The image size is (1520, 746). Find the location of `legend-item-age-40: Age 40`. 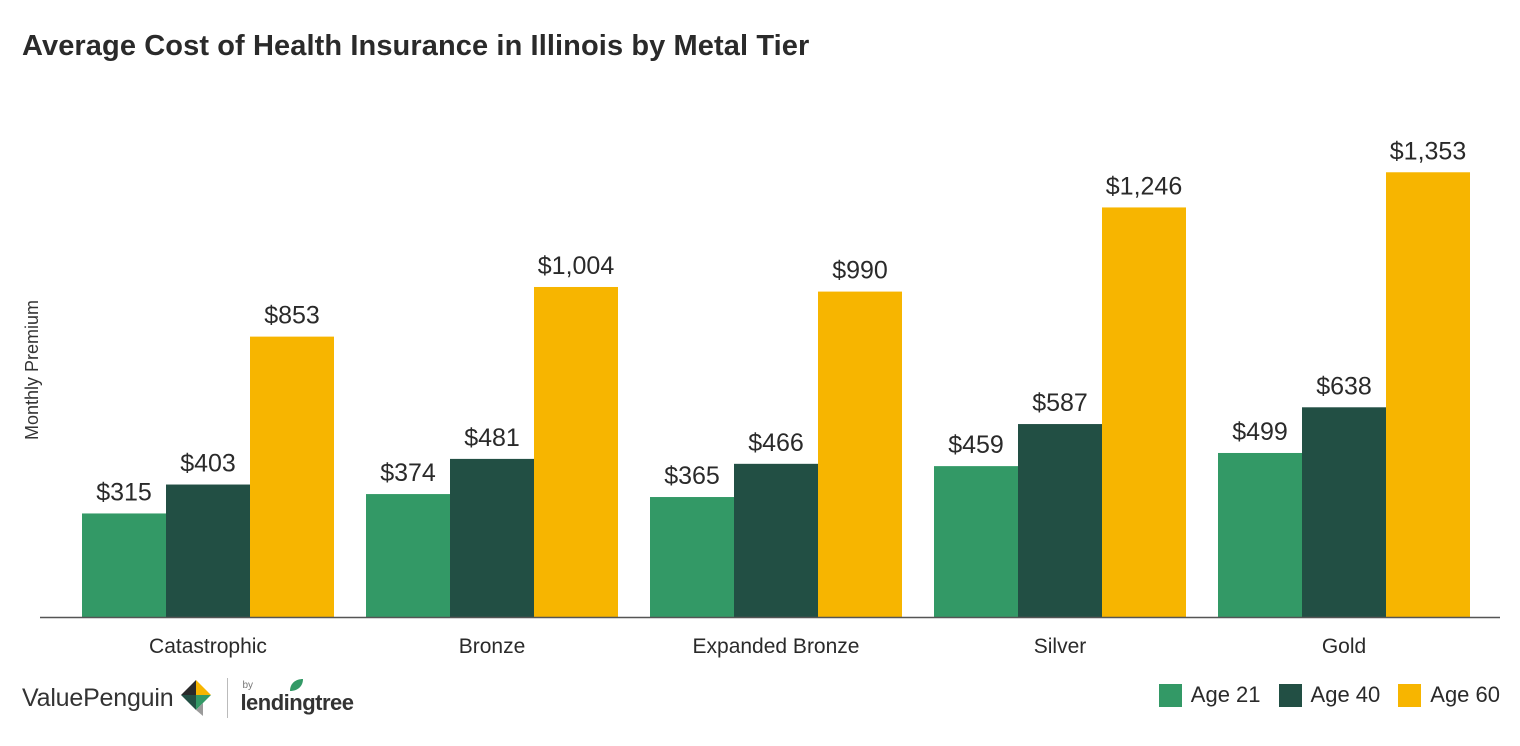

legend-item-age-40: Age 40 is located at coordinates (1329, 695).